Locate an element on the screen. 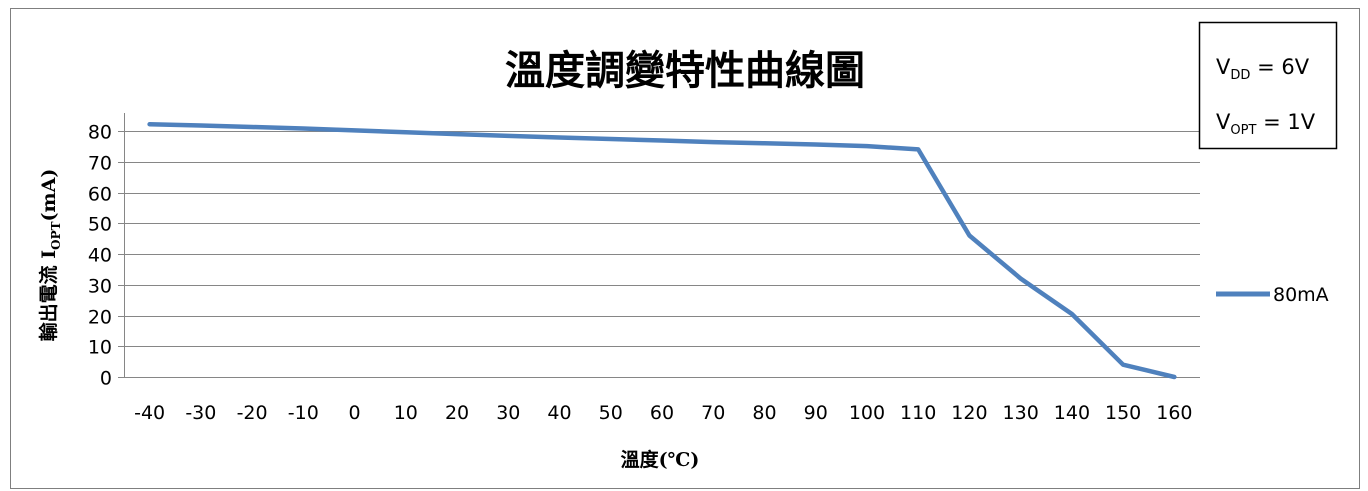 The width and height of the screenshot is (1368, 491). annotation-border is located at coordinates (1268, 85).